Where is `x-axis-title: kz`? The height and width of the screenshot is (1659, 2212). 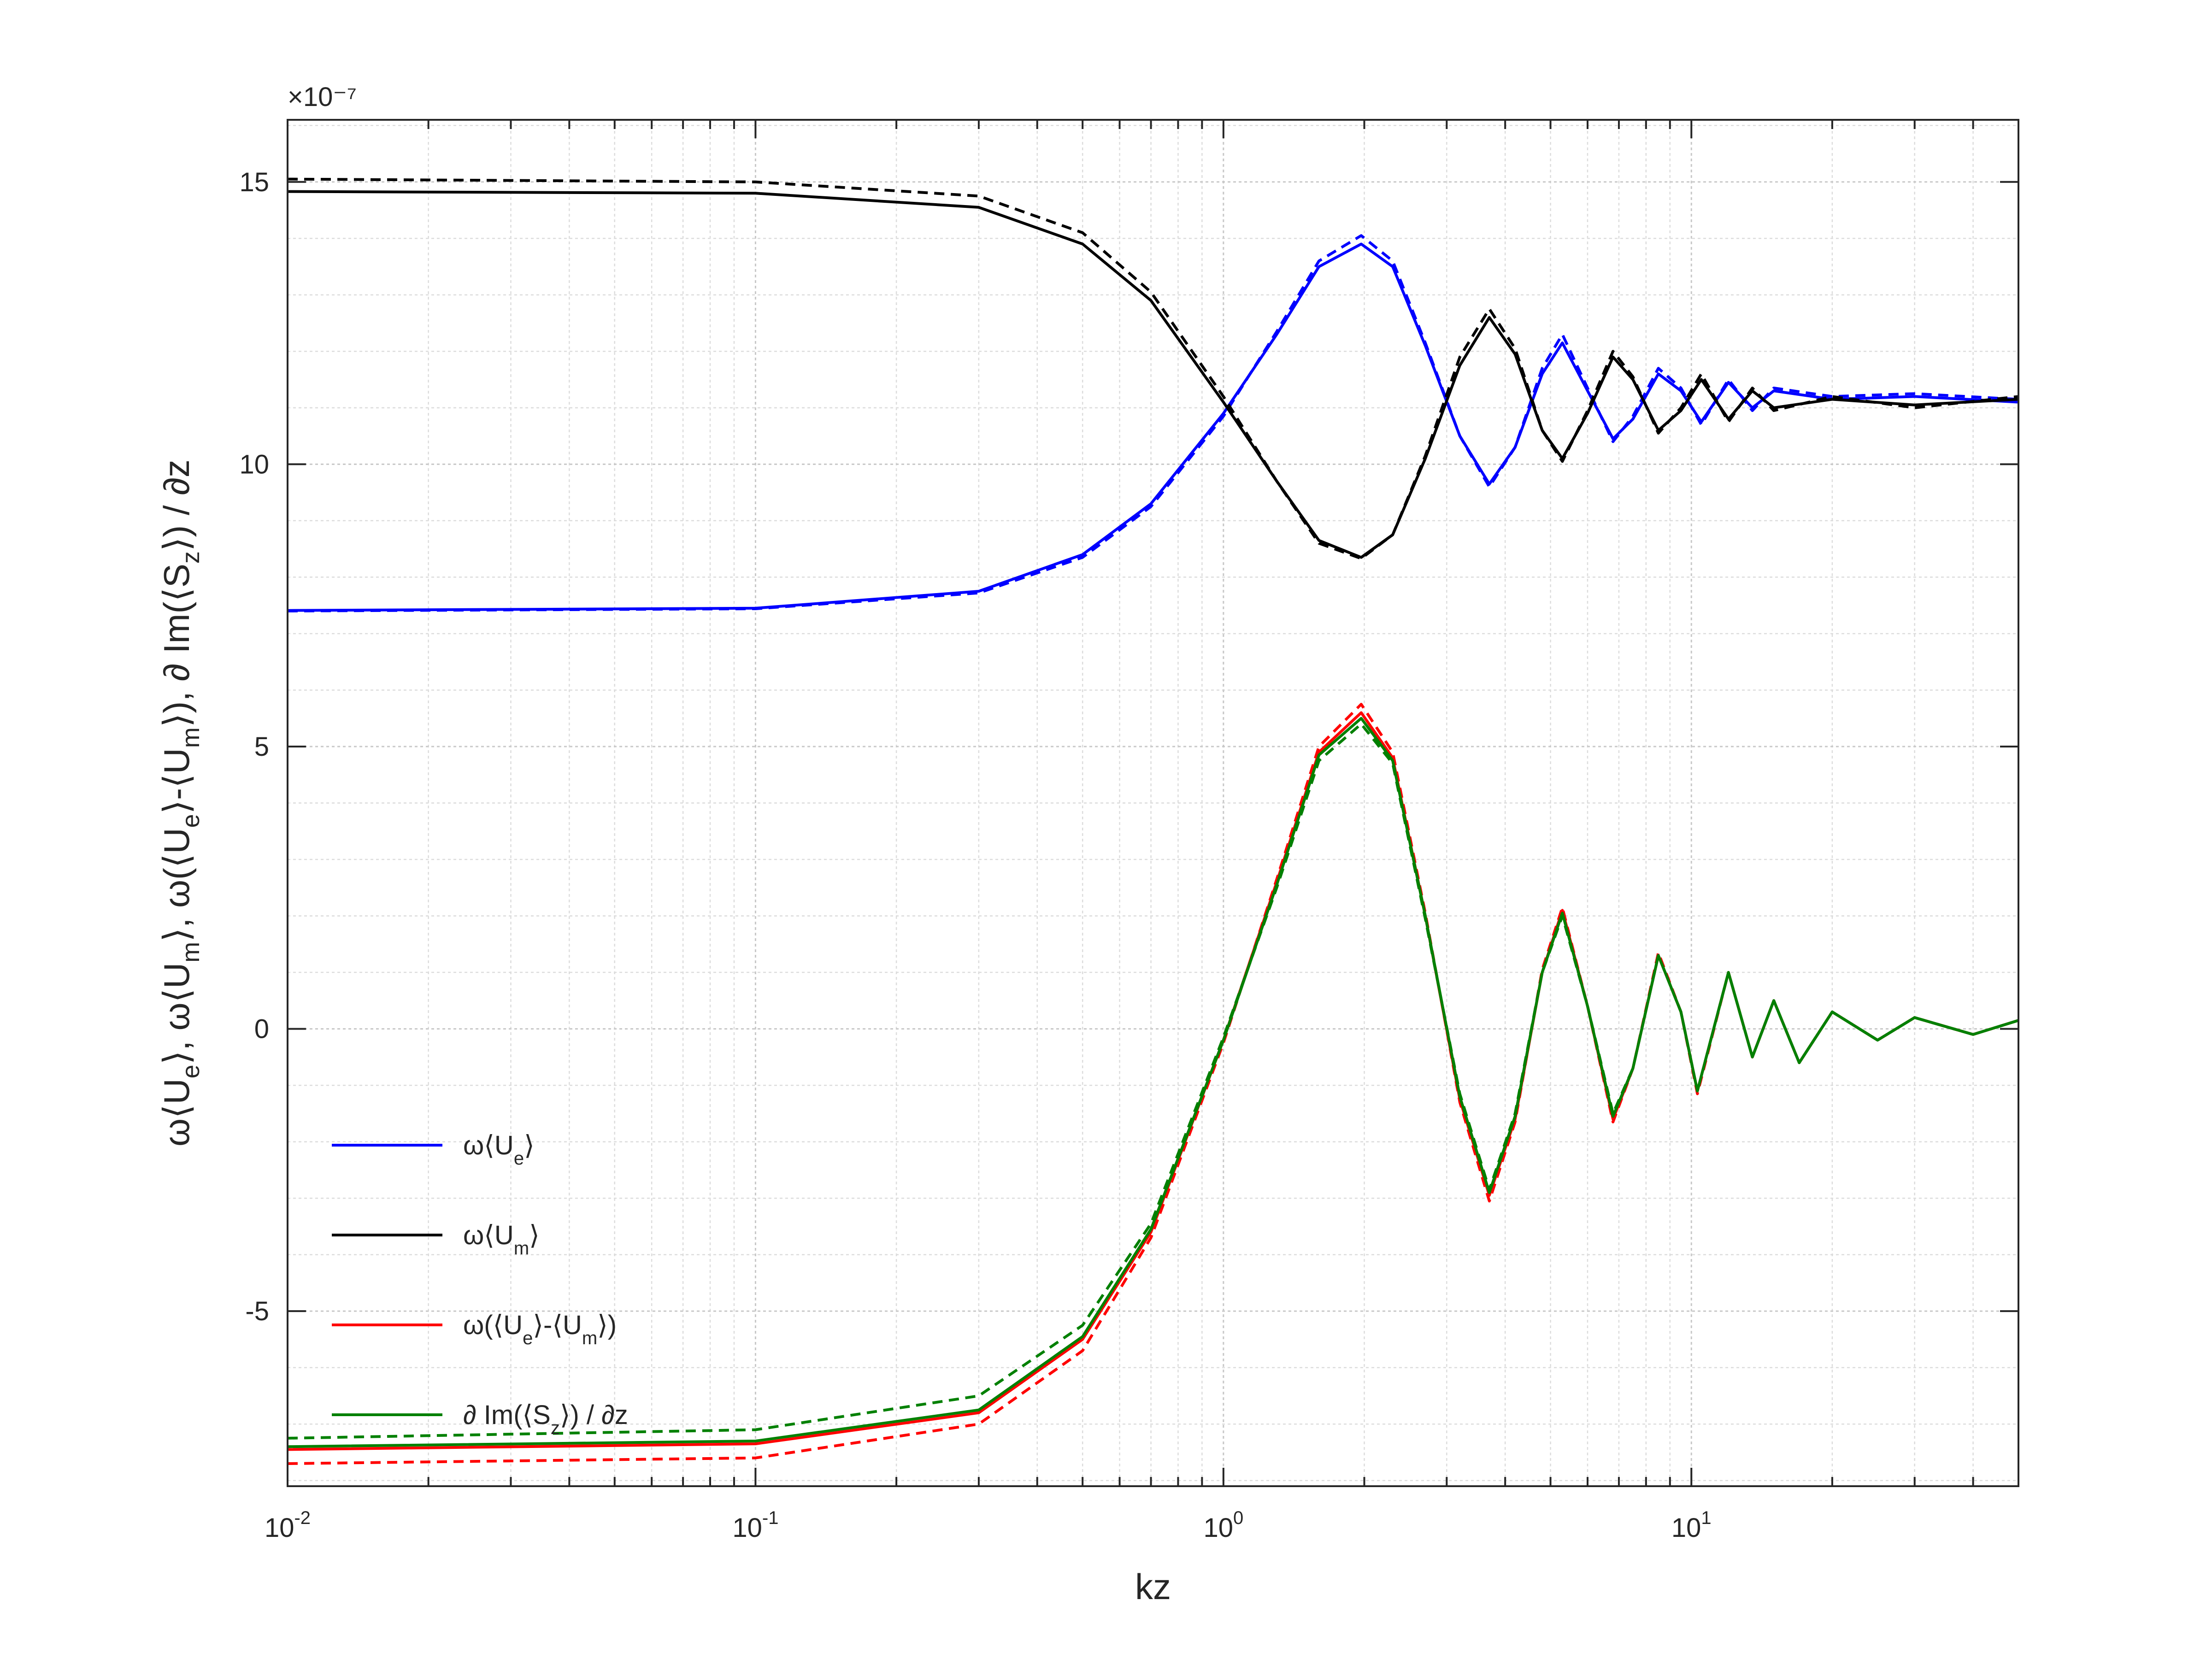
x-axis-title: kz is located at coordinates (1153, 1586).